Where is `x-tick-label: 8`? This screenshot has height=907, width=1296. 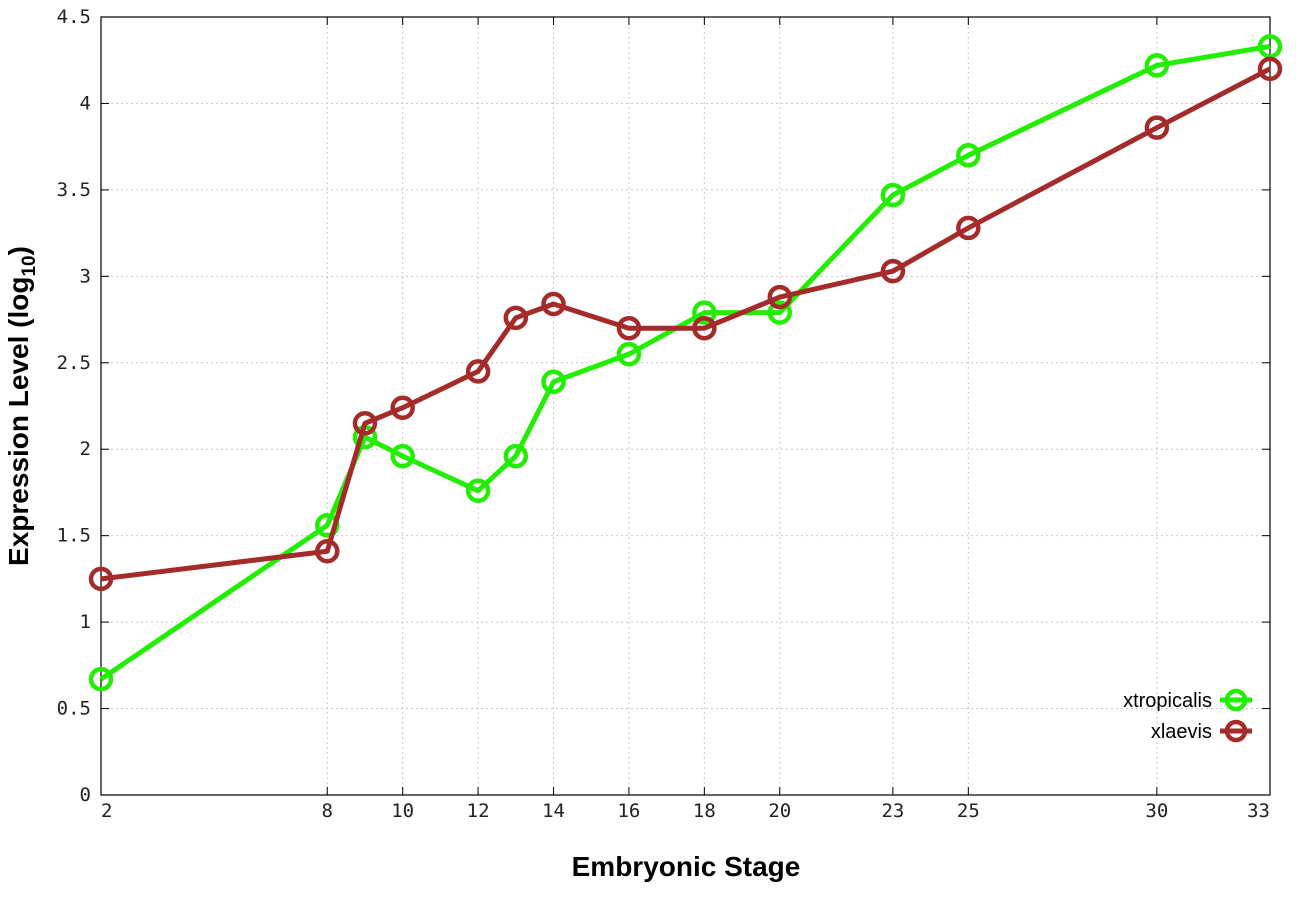
x-tick-label: 8 is located at coordinates (327, 811).